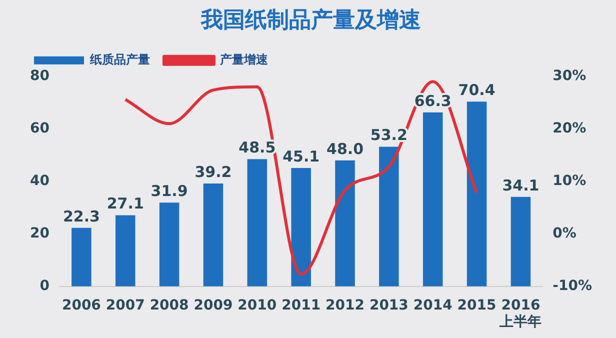 This screenshot has width=616, height=338. What do you see at coordinates (40, 234) in the screenshot?
I see `y-tick-label: 20` at bounding box center [40, 234].